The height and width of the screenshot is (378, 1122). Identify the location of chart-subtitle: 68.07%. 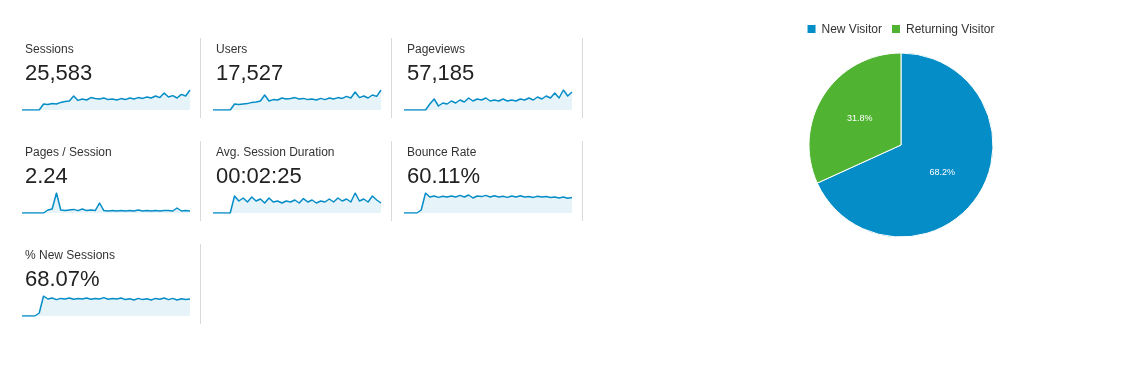
(62, 278).